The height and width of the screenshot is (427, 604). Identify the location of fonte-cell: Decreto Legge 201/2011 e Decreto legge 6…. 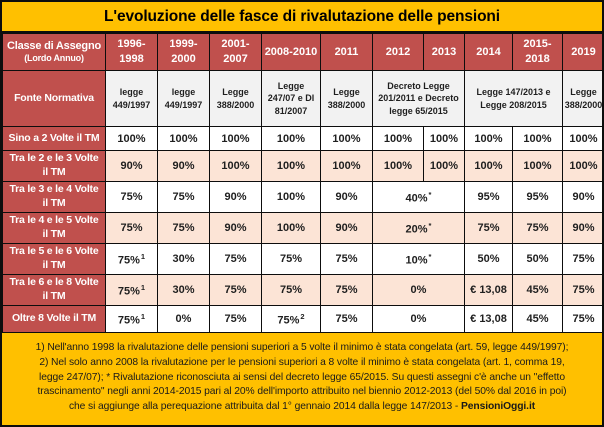
(418, 98).